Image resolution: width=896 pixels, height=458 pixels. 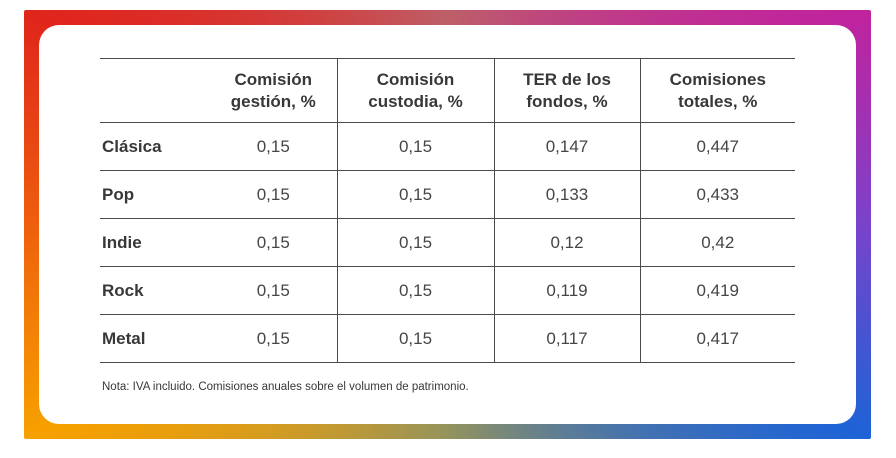 What do you see at coordinates (416, 90) in the screenshot?
I see `col-header-comision-custodia: Comisión custodia, %` at bounding box center [416, 90].